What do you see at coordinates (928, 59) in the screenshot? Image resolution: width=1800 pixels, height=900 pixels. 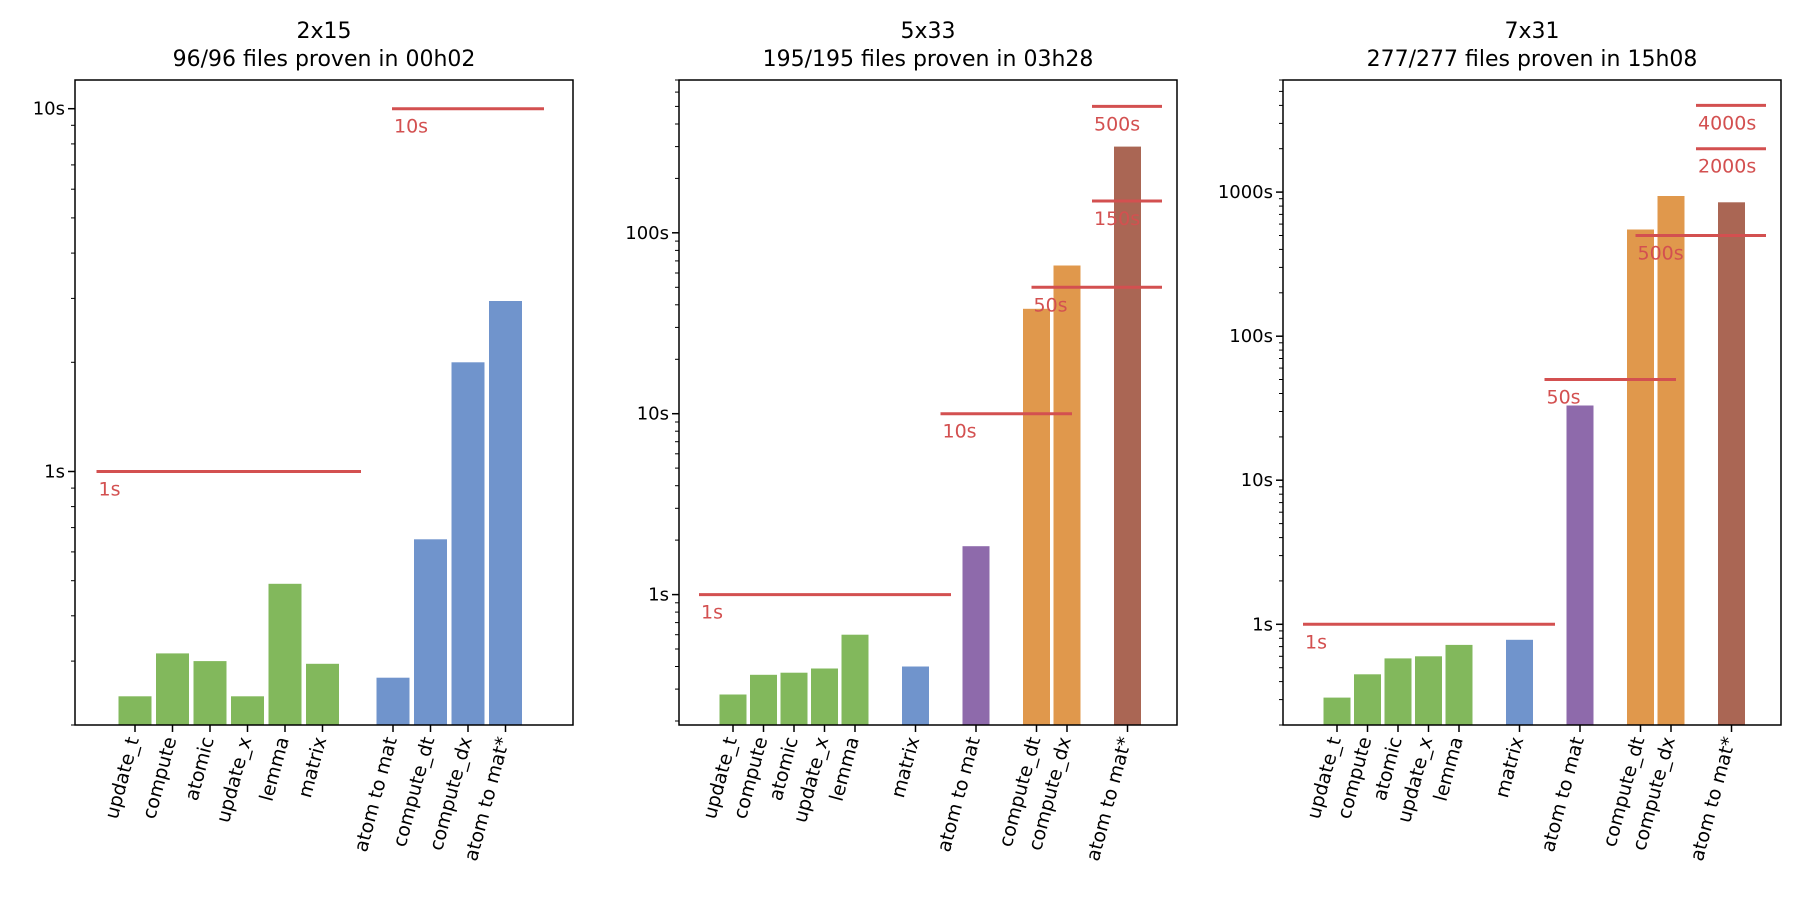 I see `chart-subtitle: 195/195 files proven in 03h28` at bounding box center [928, 59].